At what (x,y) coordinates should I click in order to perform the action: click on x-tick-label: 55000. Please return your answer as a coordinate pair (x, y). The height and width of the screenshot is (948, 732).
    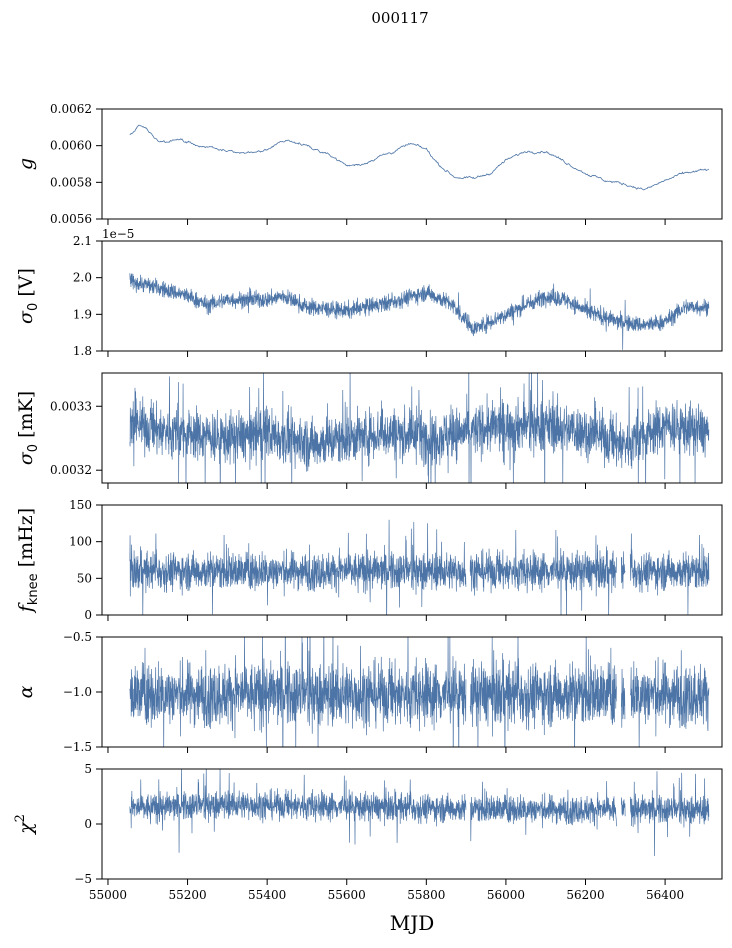
    Looking at the image, I should click on (108, 895).